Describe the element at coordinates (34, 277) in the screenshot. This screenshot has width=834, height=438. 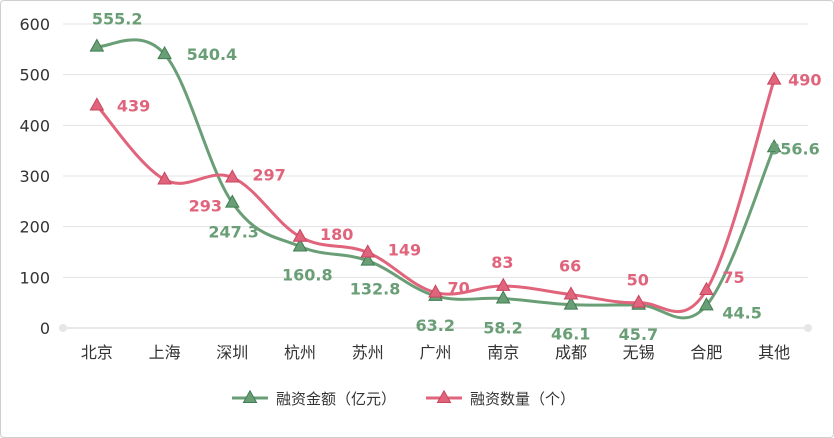
I see `y-tick-label: 100` at that location.